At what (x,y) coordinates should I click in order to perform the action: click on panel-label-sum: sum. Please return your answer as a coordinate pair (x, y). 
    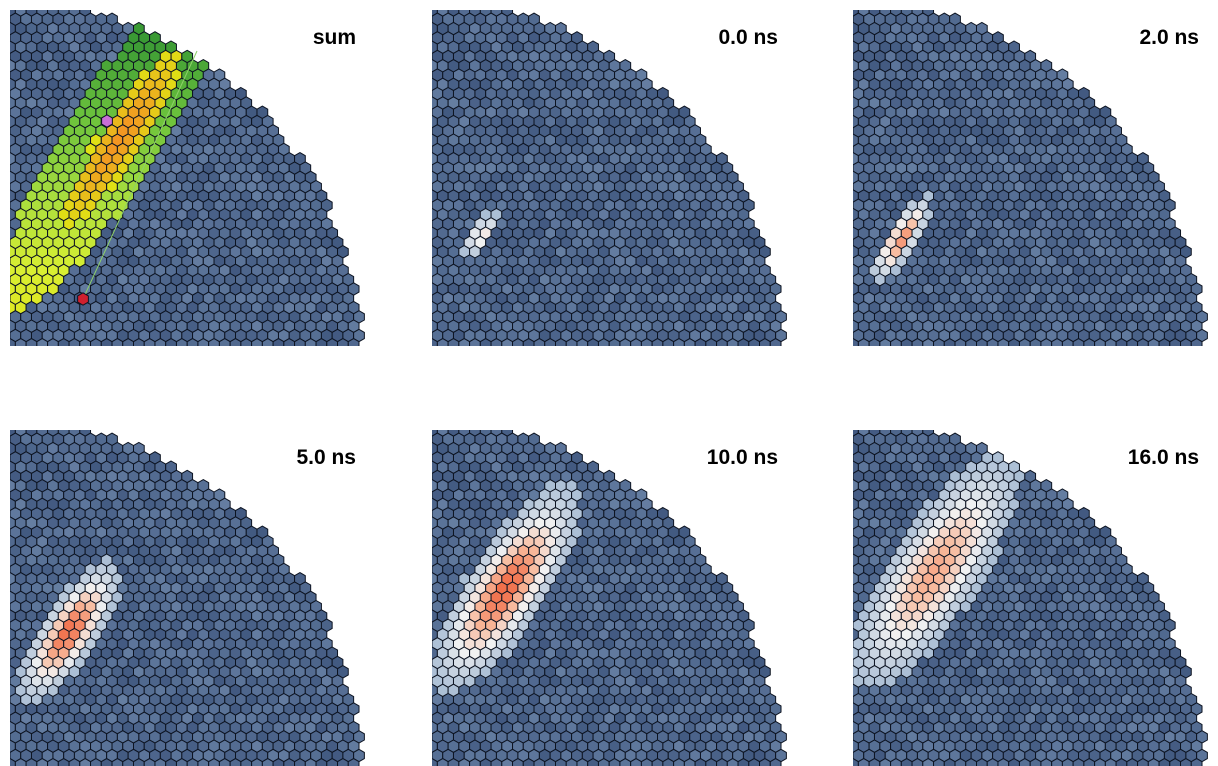
    Looking at the image, I should click on (334, 38).